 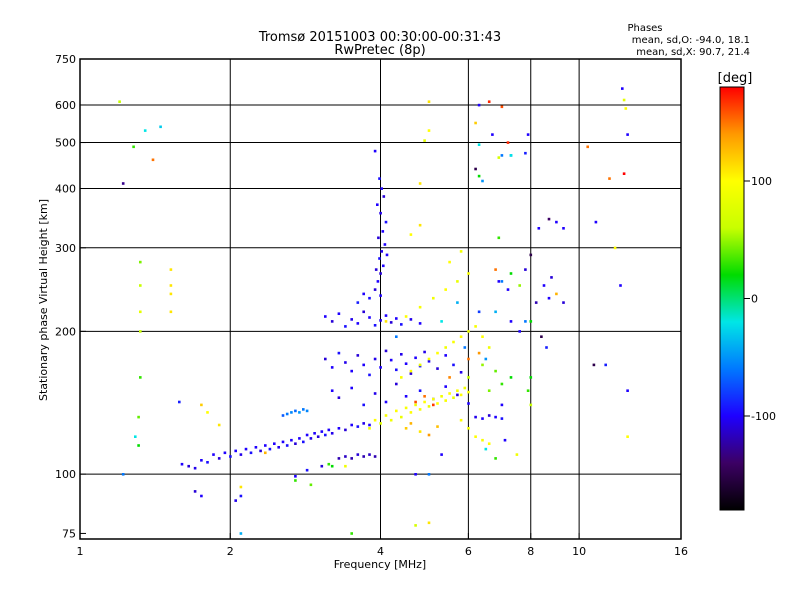 I want to click on stats-o-mode: mean, sd,O: -94.0, 18.1, so click(x=691, y=40).